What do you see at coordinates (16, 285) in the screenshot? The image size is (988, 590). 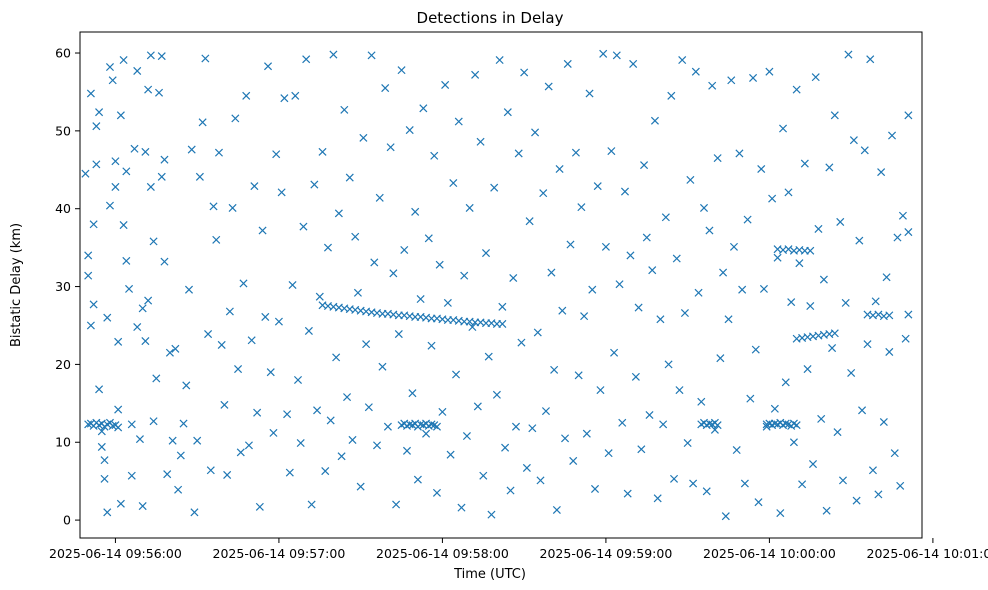 I see `y-axis-label: Bistatic Delay (km)` at bounding box center [16, 285].